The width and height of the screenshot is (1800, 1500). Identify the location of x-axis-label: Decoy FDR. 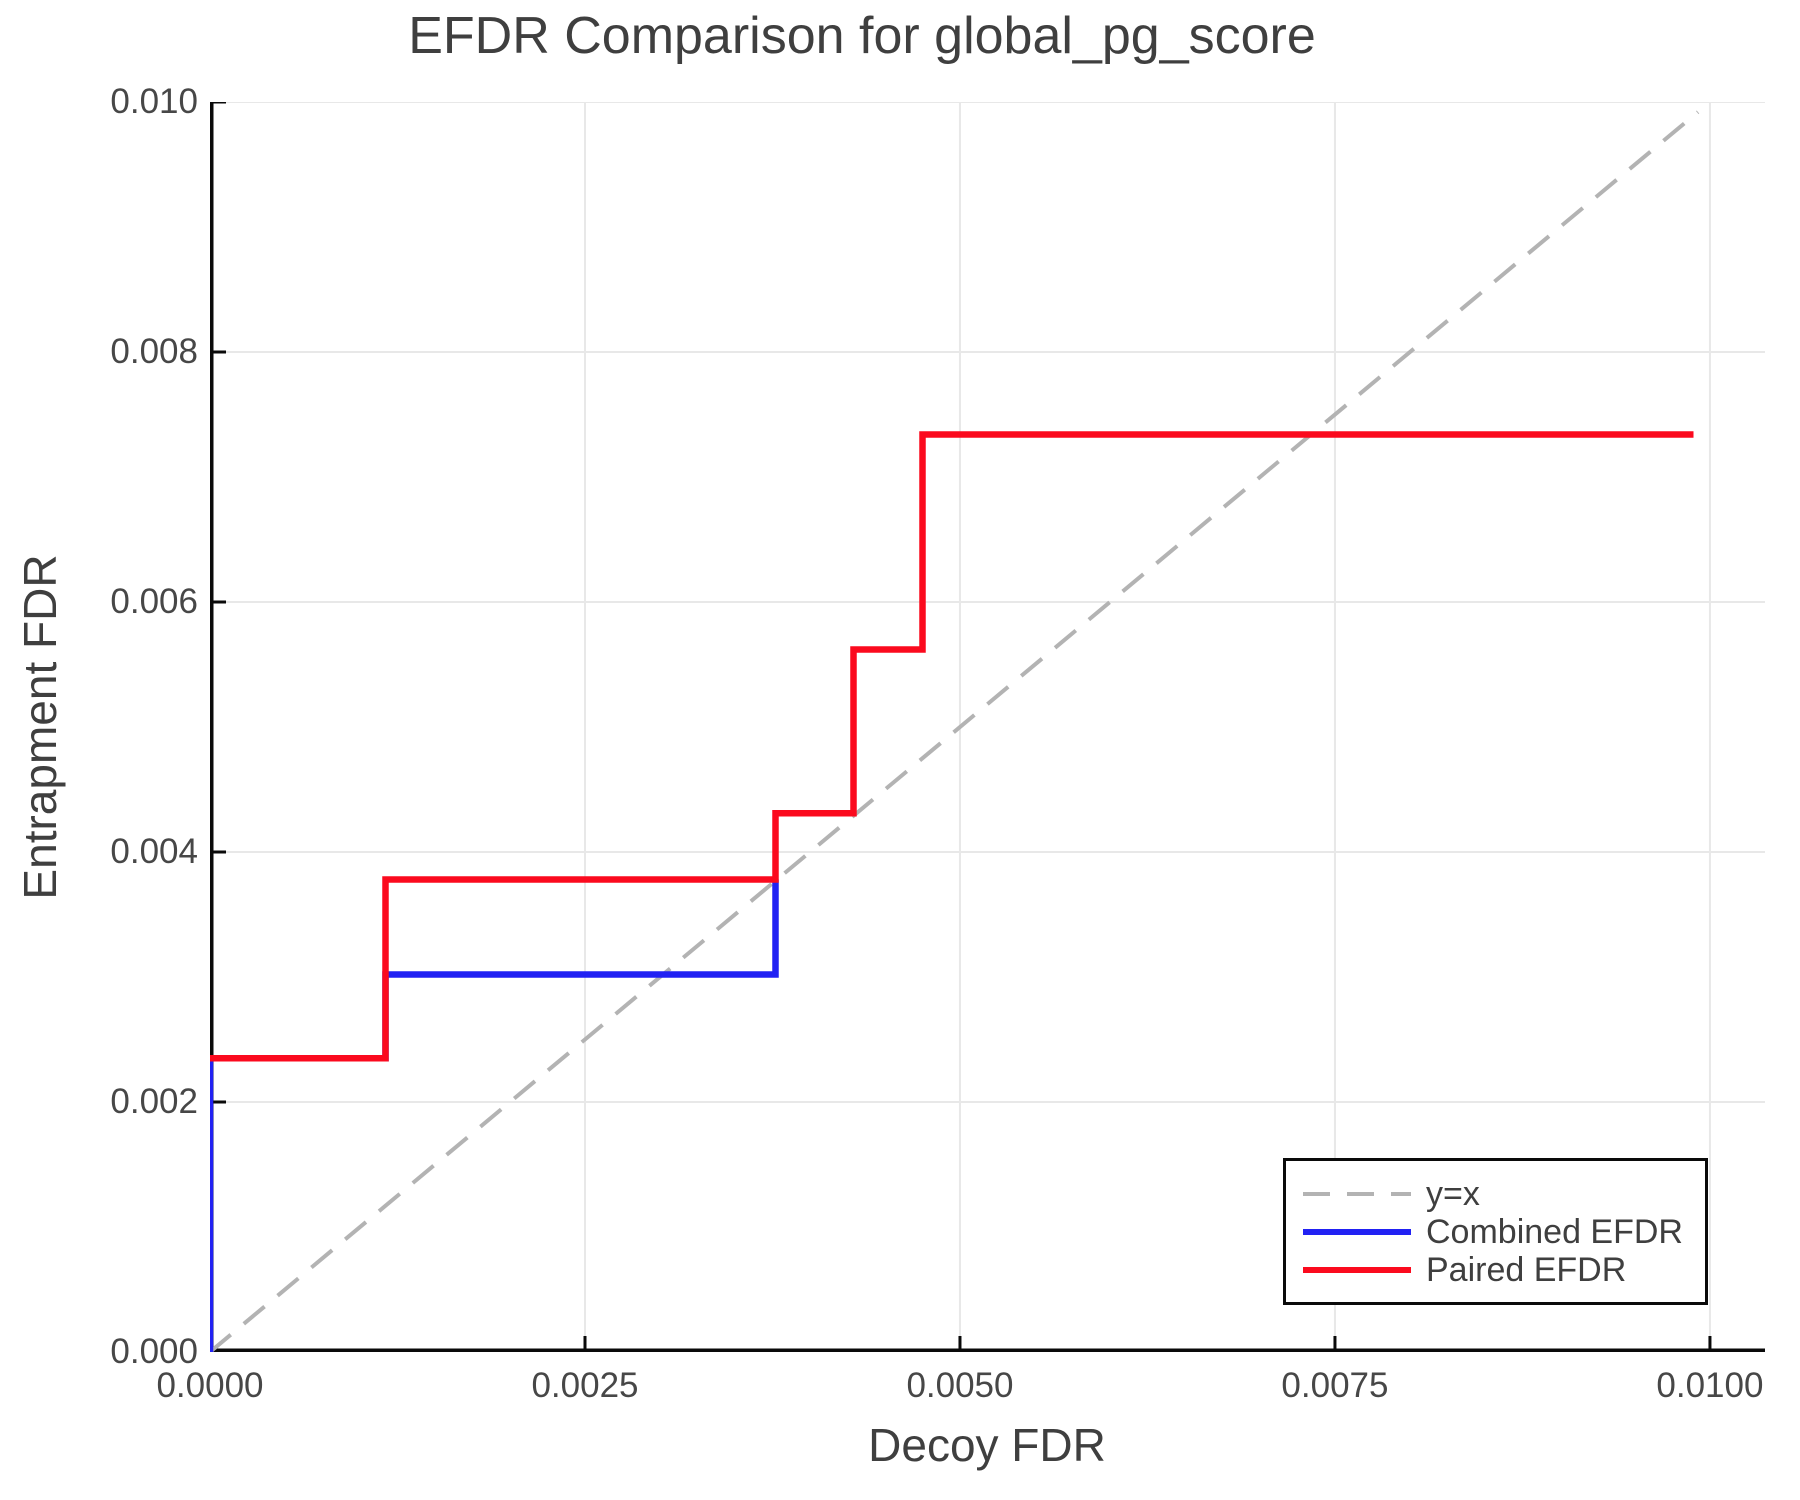
(987, 1445).